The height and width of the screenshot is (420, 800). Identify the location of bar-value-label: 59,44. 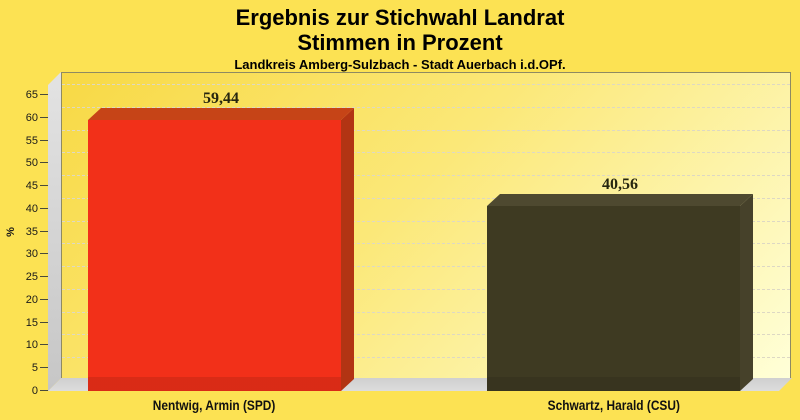
(221, 98).